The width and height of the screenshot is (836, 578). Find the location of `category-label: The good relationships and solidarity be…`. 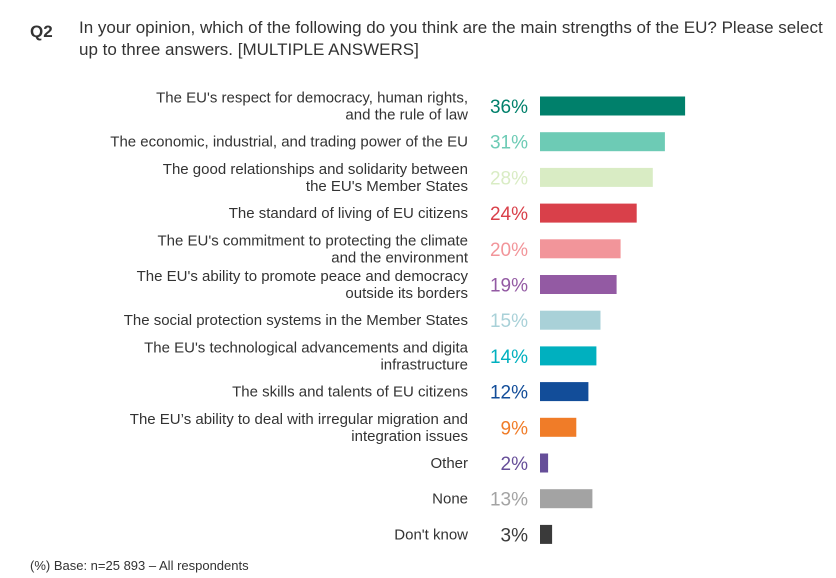

category-label: The good relationships and solidarity be… is located at coordinates (315, 178).